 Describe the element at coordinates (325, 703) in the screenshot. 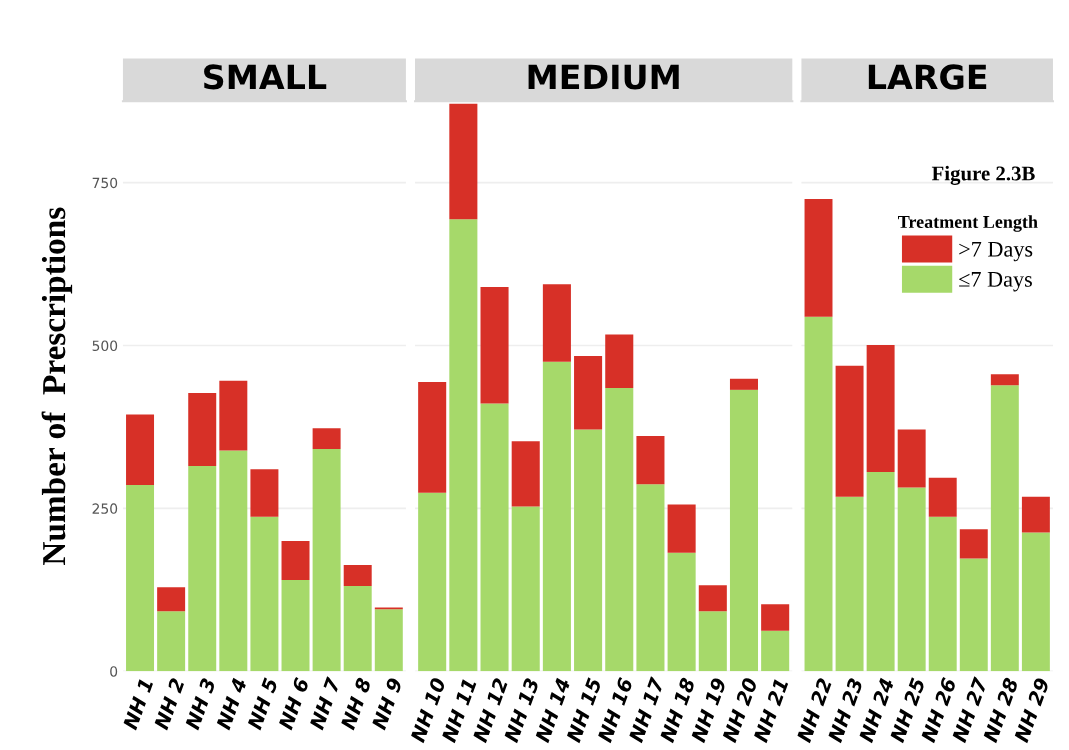

I see `x-tick-label: NH 7` at that location.